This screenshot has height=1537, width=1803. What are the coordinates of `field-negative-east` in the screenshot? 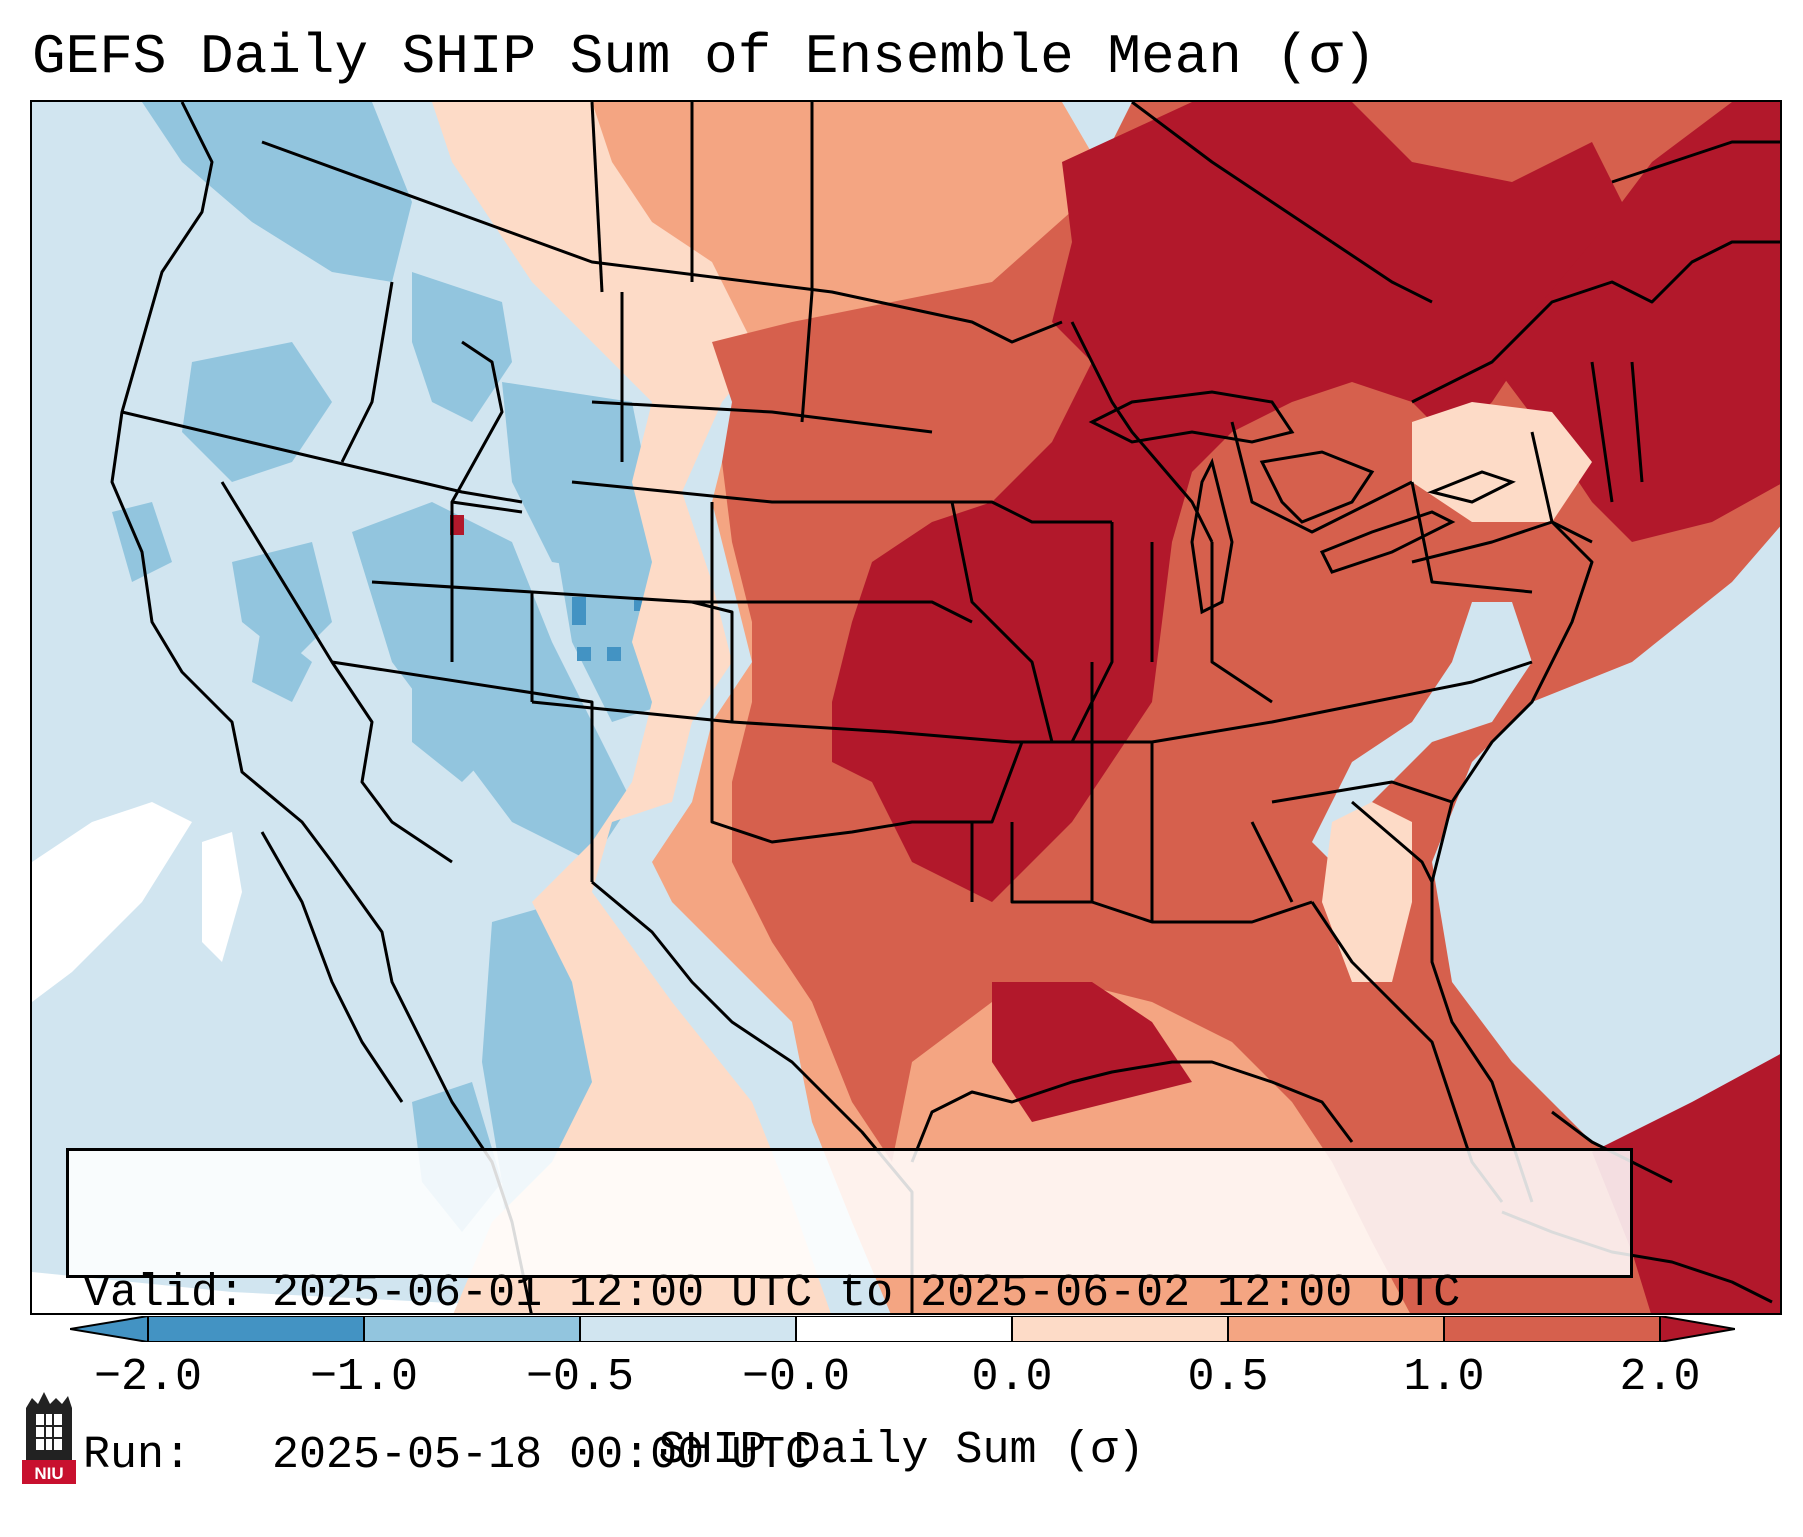 It's located at (1422, 732).